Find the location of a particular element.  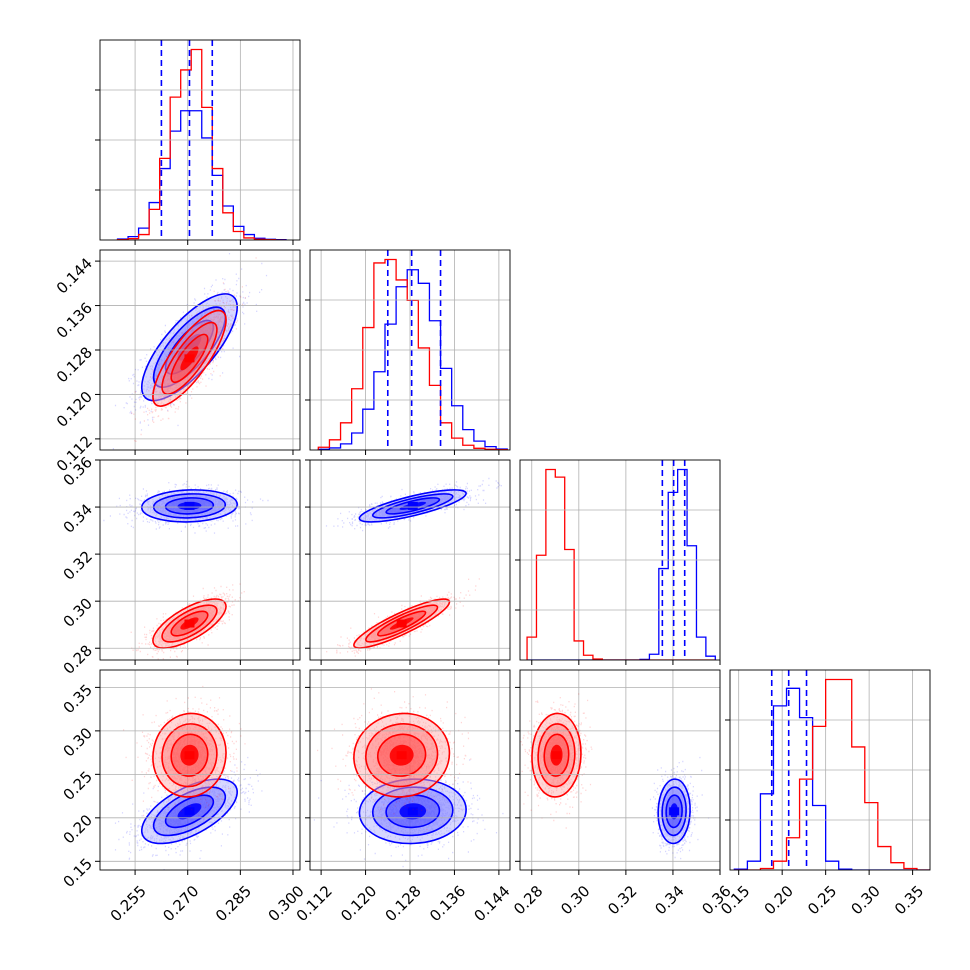

x-tick-label: 0.136 is located at coordinates (447, 903).